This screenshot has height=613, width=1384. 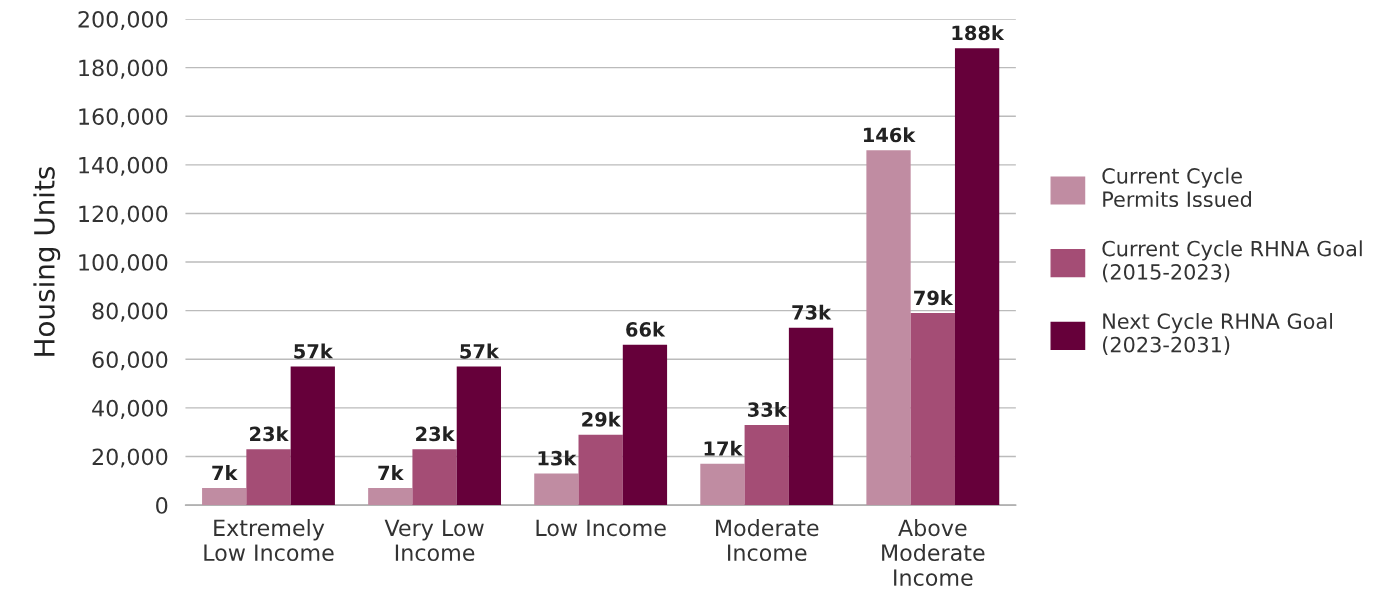 What do you see at coordinates (601, 528) in the screenshot?
I see `x-tick-label: Low Income` at bounding box center [601, 528].